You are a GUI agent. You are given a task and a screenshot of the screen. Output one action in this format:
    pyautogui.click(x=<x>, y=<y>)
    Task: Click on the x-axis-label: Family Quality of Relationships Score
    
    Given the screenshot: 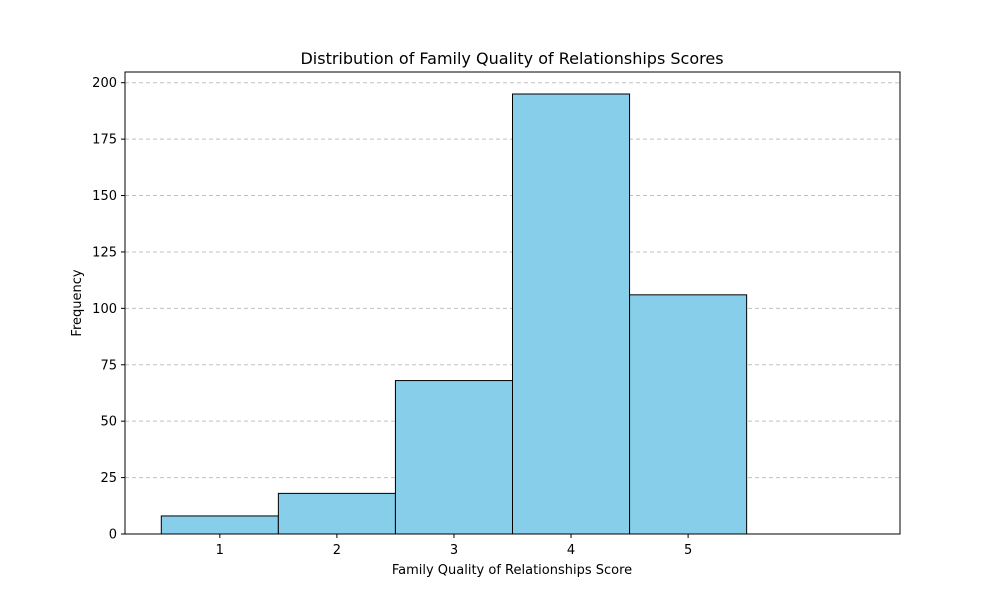 What is the action you would take?
    pyautogui.click(x=512, y=570)
    